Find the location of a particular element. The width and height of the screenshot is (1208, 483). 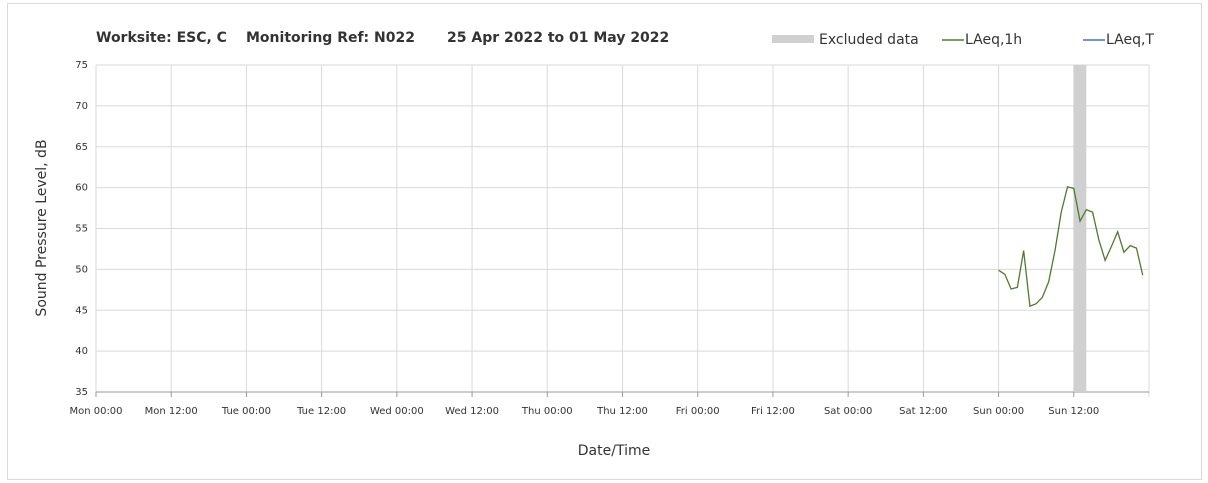

x-tick-label: Sun 00:00 is located at coordinates (998, 411).